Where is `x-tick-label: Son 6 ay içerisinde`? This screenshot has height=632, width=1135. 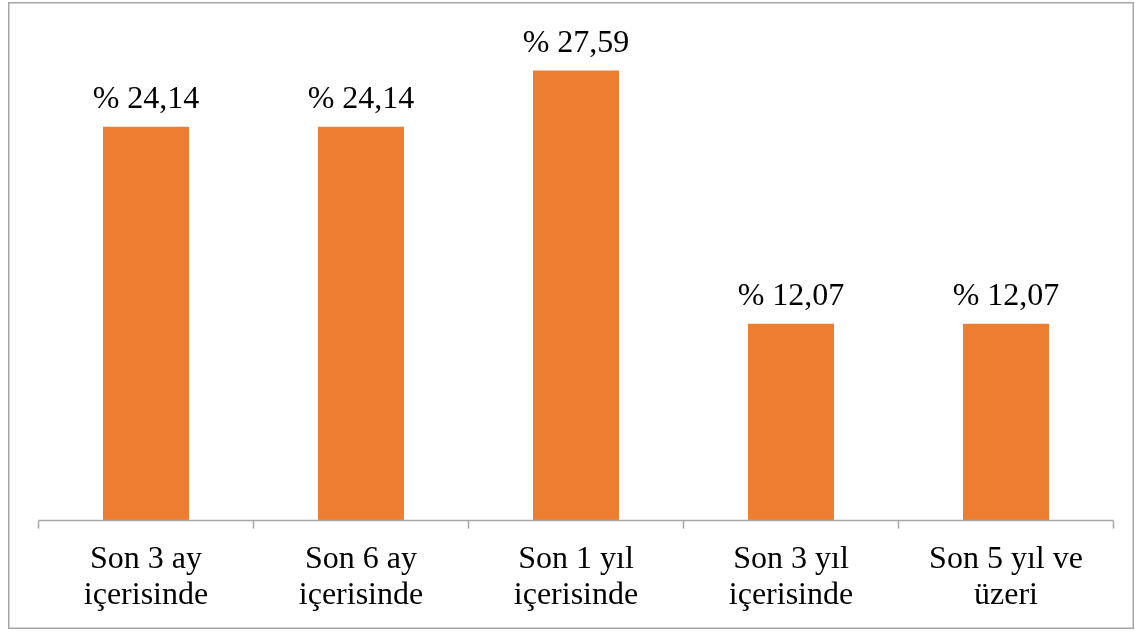 x-tick-label: Son 6 ay içerisinde is located at coordinates (361, 574).